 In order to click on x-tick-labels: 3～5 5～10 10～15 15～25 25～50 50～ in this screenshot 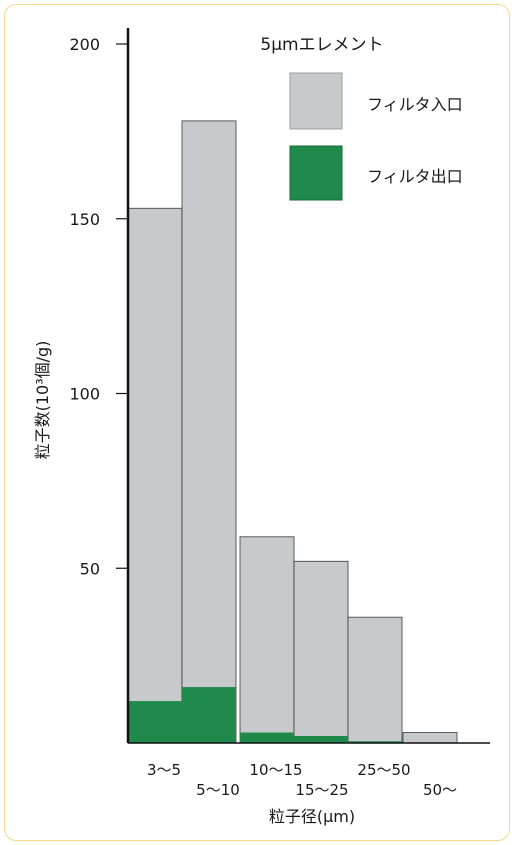, I will do `click(302, 780)`.